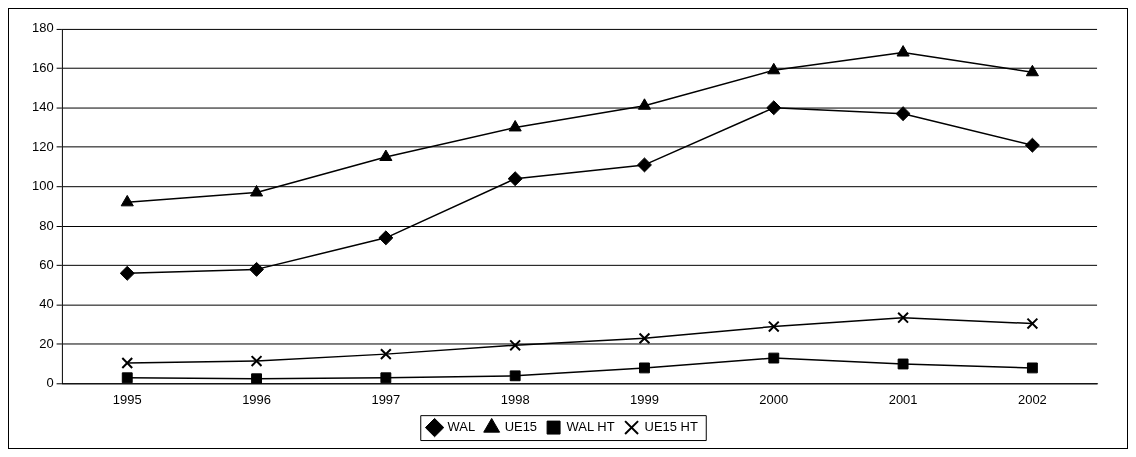  I want to click on y-tick-label: 160, so click(42, 67).